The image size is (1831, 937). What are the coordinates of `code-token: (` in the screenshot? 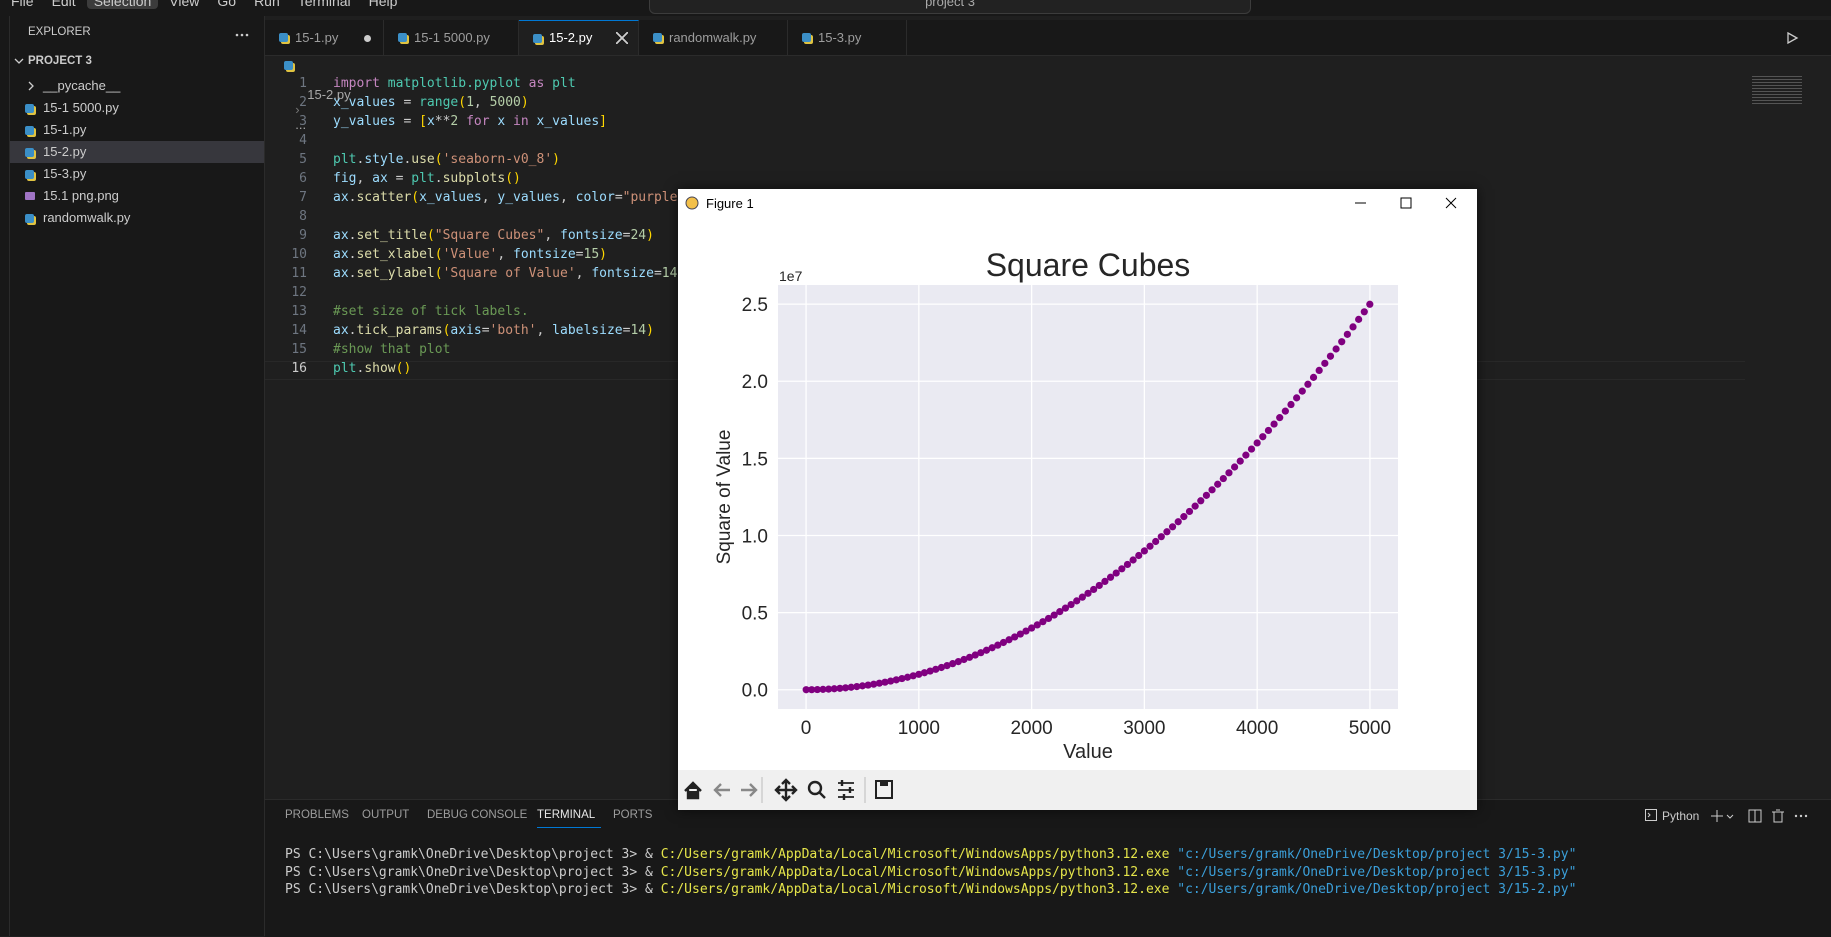 It's located at (438, 273).